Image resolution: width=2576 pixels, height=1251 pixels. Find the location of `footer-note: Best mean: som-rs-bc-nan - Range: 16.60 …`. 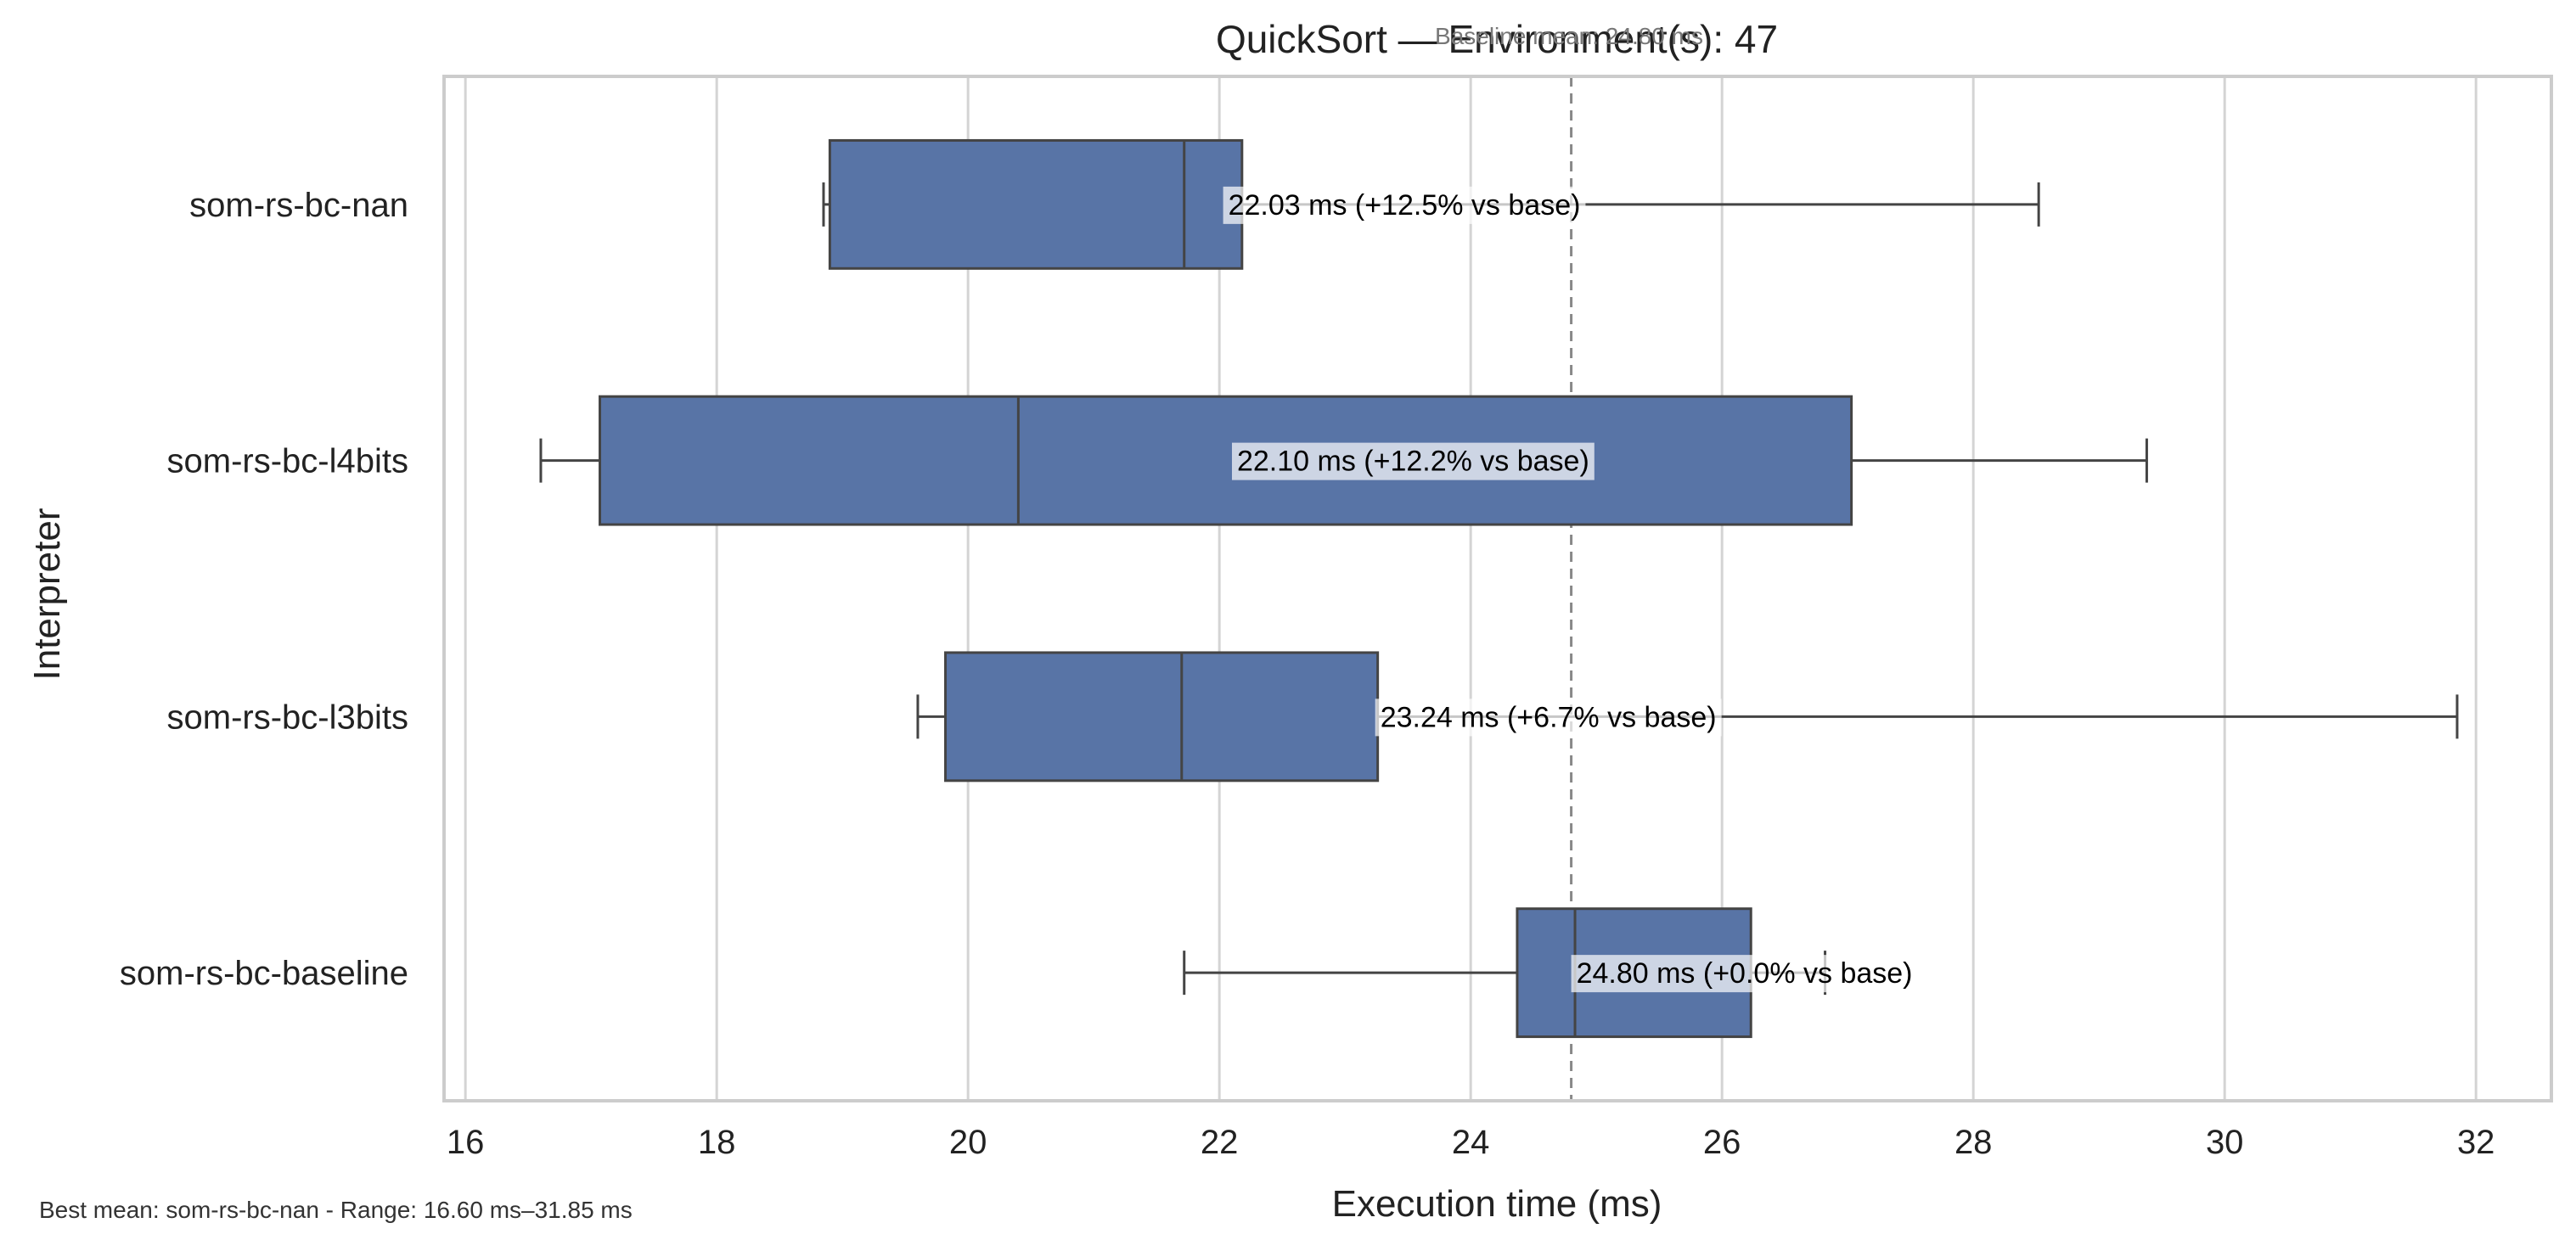

footer-note: Best mean: som-rs-bc-nan - Range: 16.60 … is located at coordinates (336, 1210).